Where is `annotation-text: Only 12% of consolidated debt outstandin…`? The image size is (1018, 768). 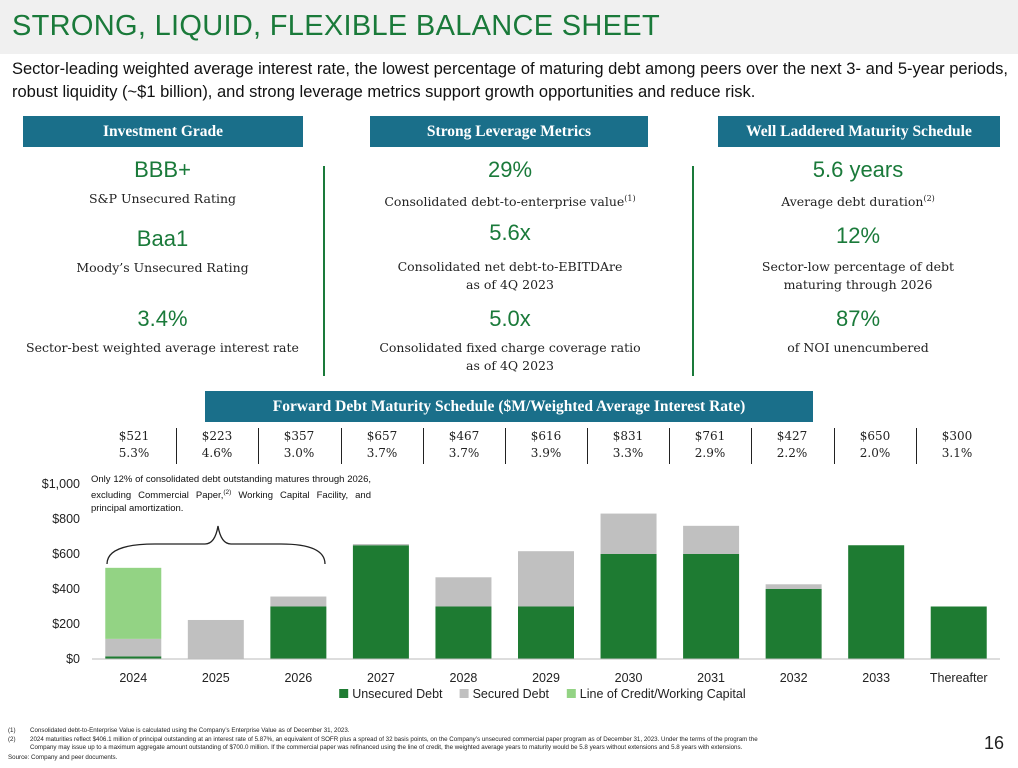 annotation-text: Only 12% of consolidated debt outstandin… is located at coordinates (231, 488).